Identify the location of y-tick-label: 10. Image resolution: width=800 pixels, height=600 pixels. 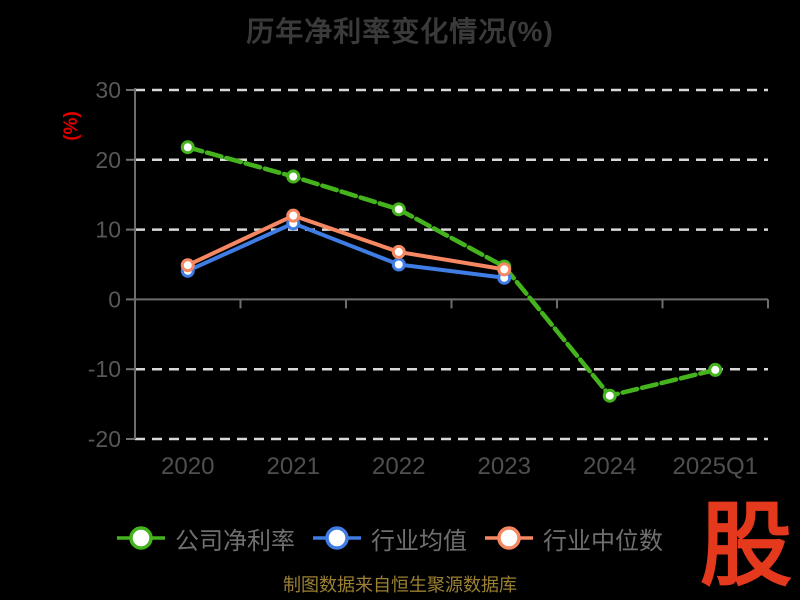
(108, 230).